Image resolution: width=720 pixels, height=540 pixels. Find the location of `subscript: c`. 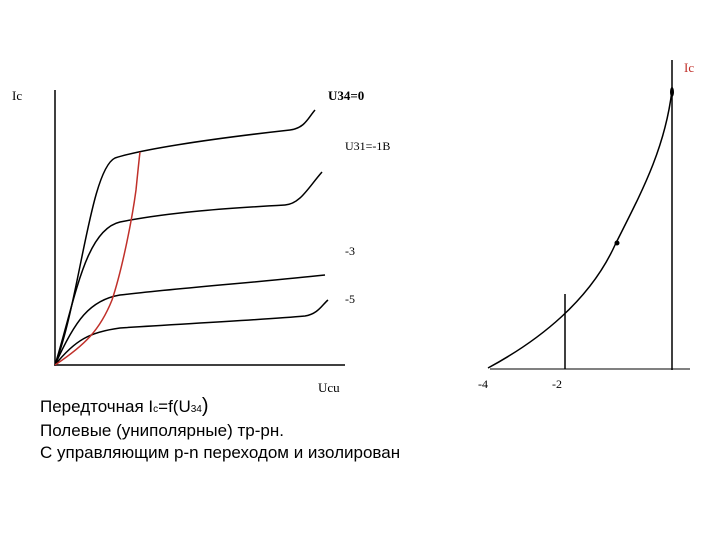

subscript: c is located at coordinates (155, 409).